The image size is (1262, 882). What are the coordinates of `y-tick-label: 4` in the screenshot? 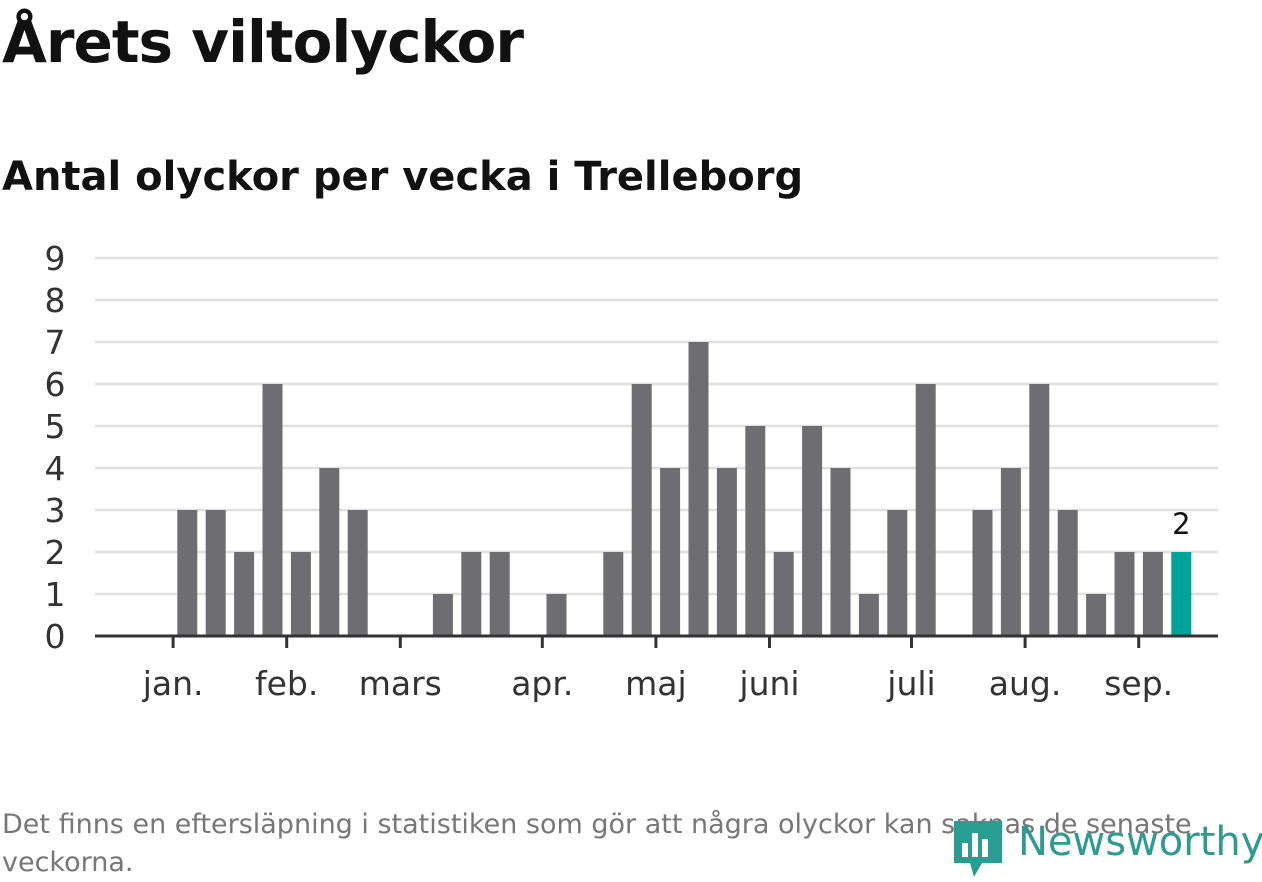 It's located at (55, 468).